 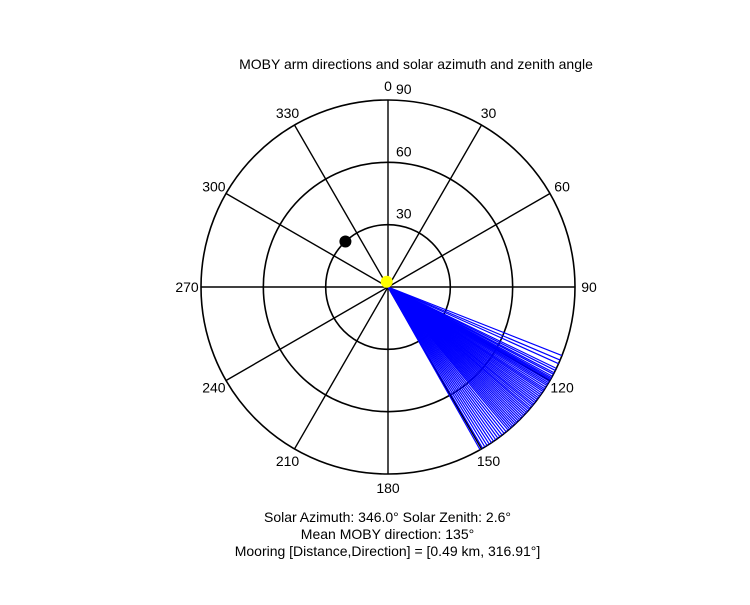 I want to click on angle-label-90: 90, so click(x=589, y=287).